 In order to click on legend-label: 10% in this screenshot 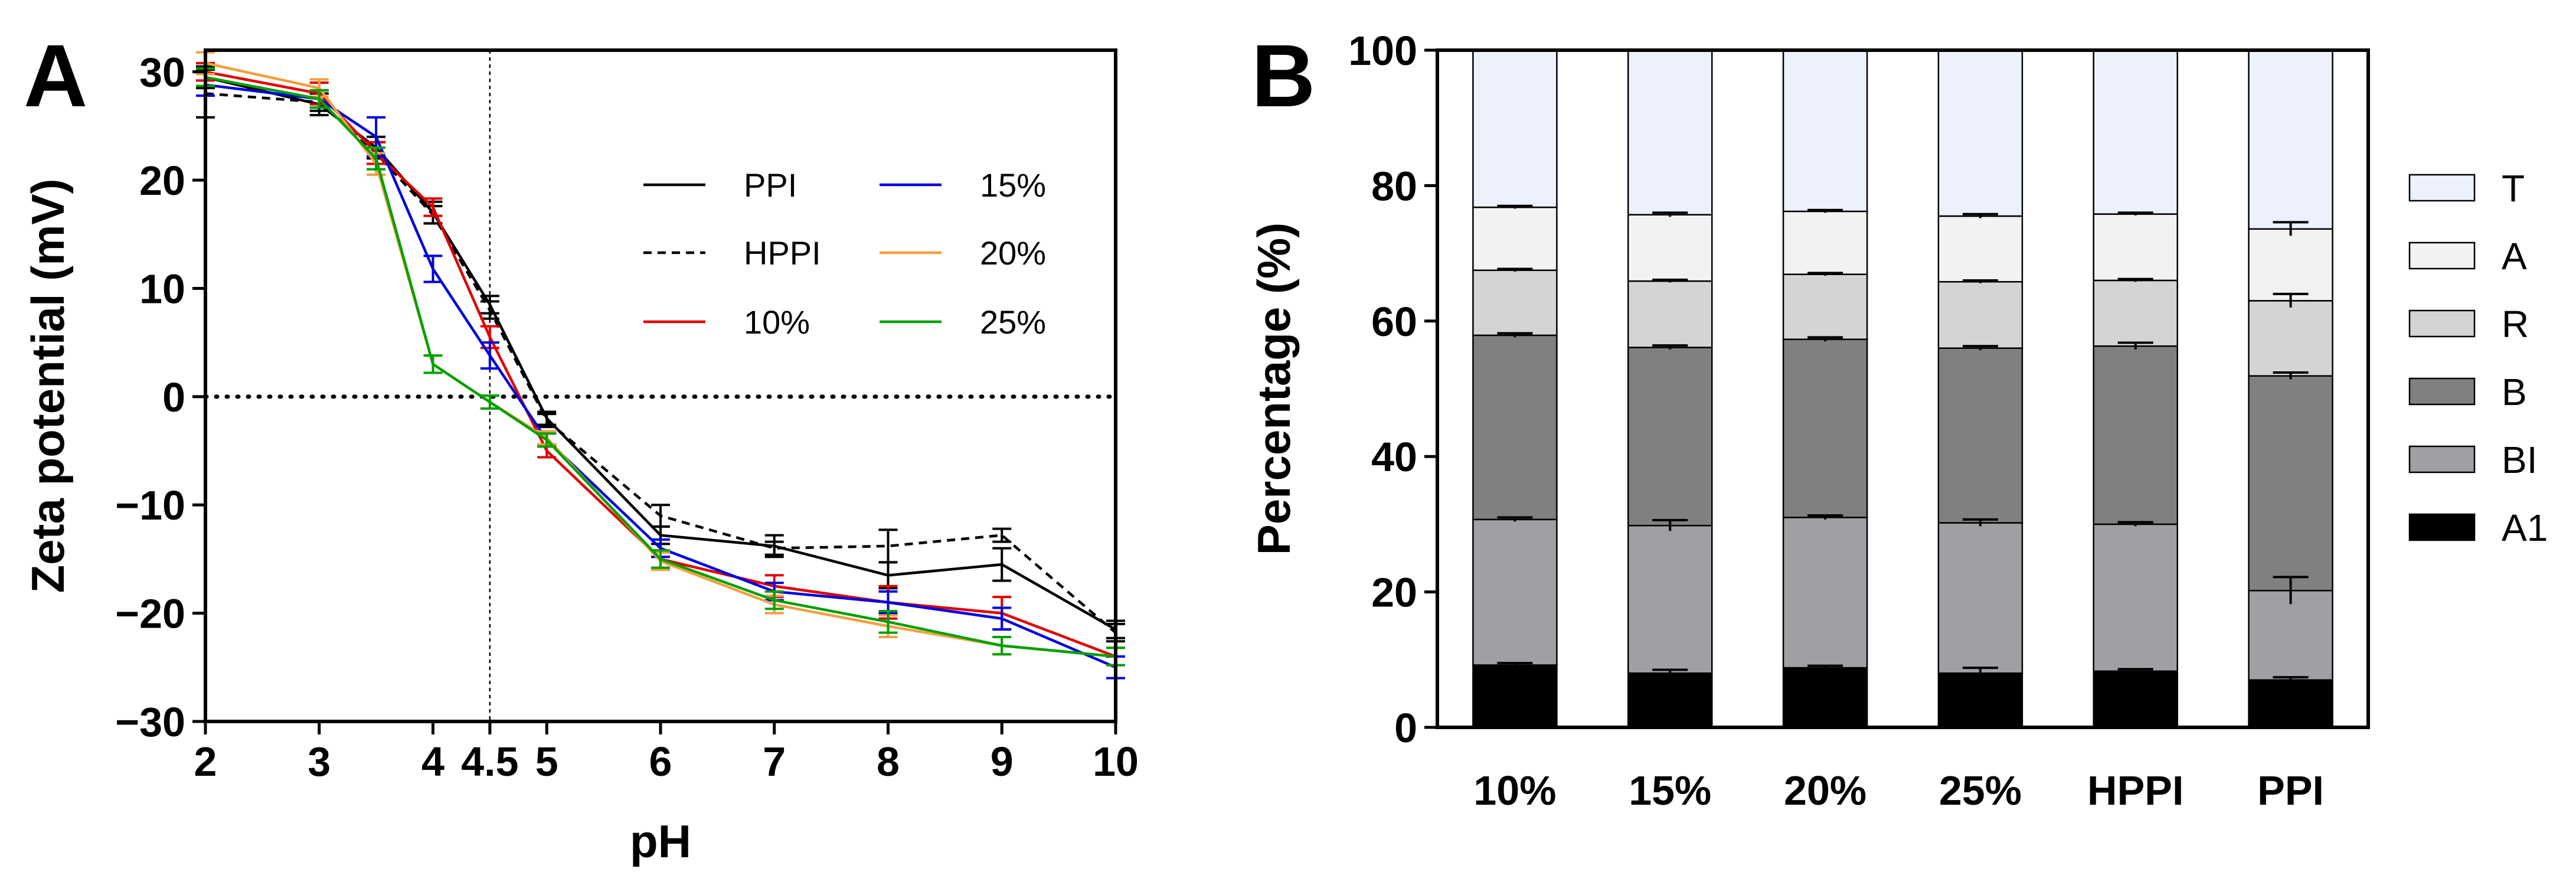, I will do `click(777, 322)`.